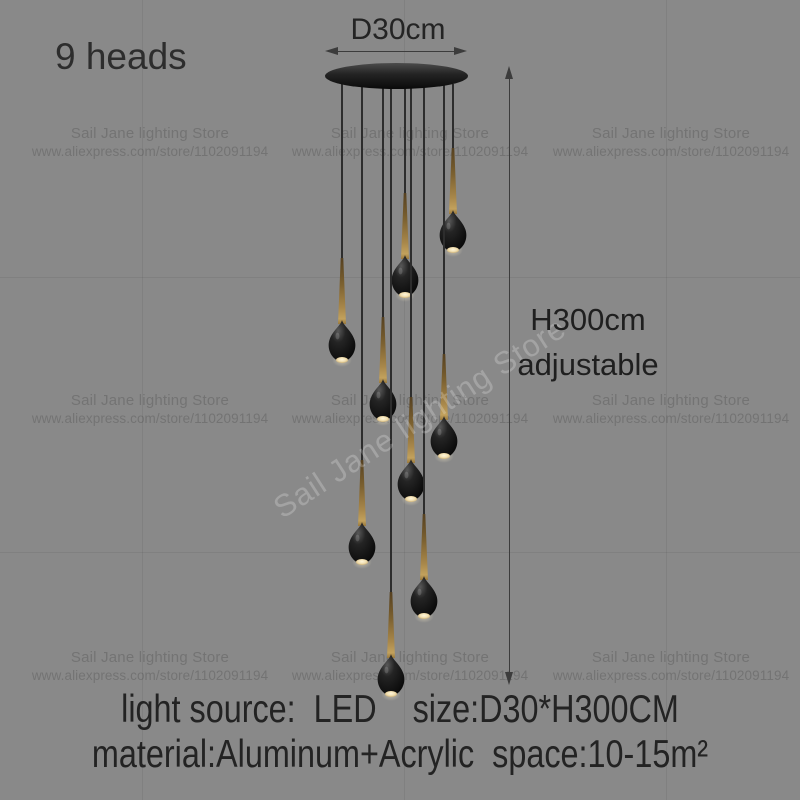 Image resolution: width=800 pixels, height=800 pixels. What do you see at coordinates (396, 52) in the screenshot?
I see `diameter-arrow-line` at bounding box center [396, 52].